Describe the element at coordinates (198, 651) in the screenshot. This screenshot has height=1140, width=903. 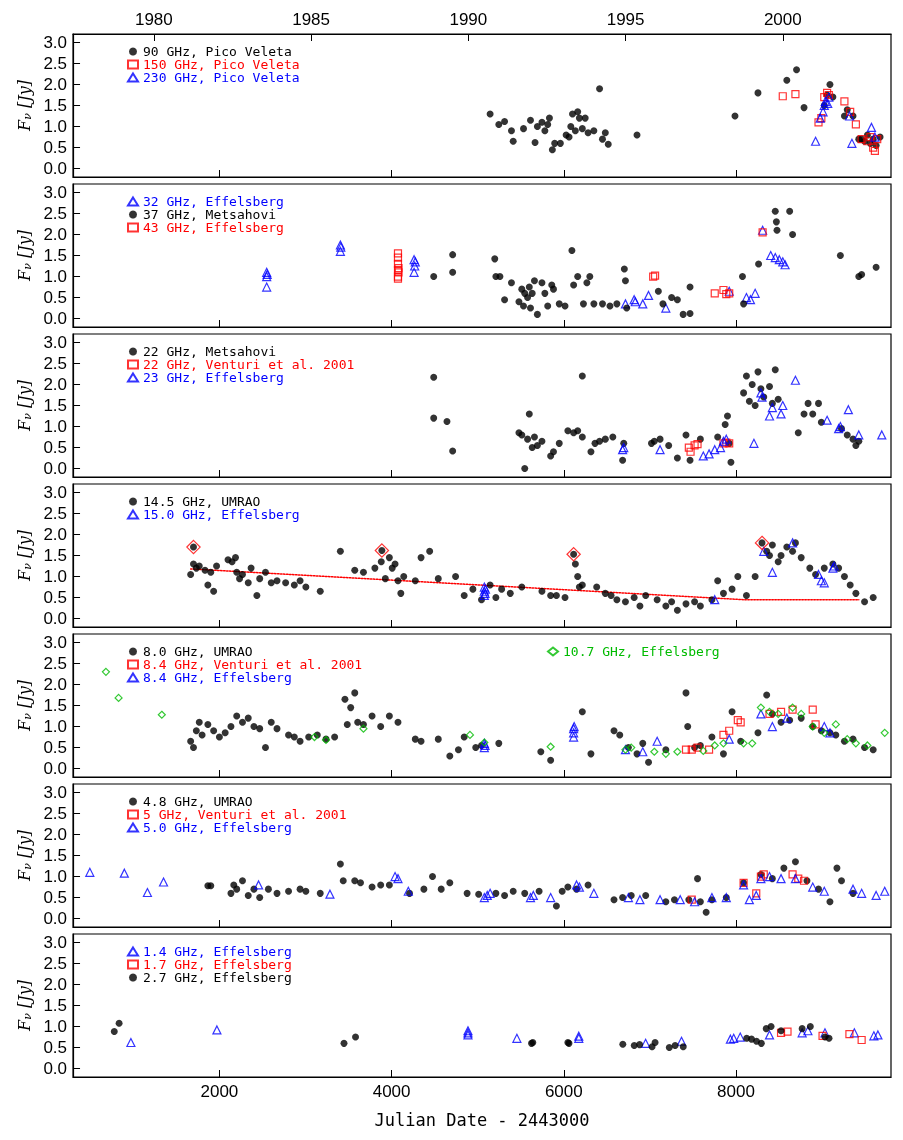
I see `legend-label: 8.0 GHz, UMRAO` at that location.